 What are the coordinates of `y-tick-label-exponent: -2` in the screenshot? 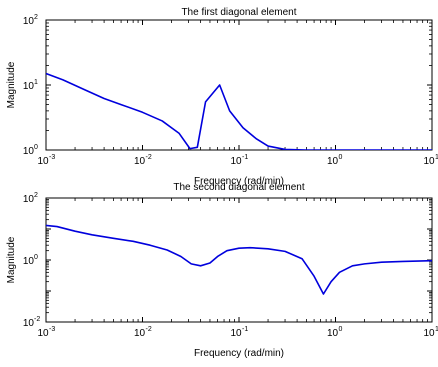 It's located at (37, 319).